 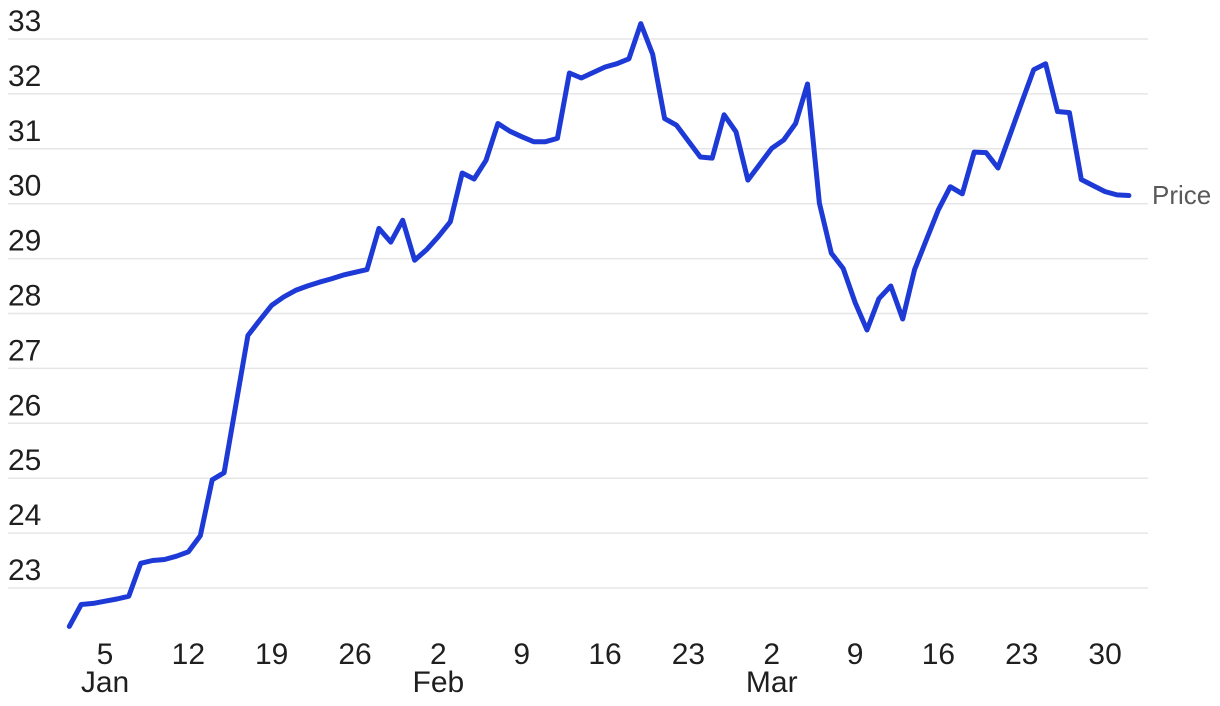 What do you see at coordinates (604, 654) in the screenshot?
I see `x-tick-label-feb-16: 16` at bounding box center [604, 654].